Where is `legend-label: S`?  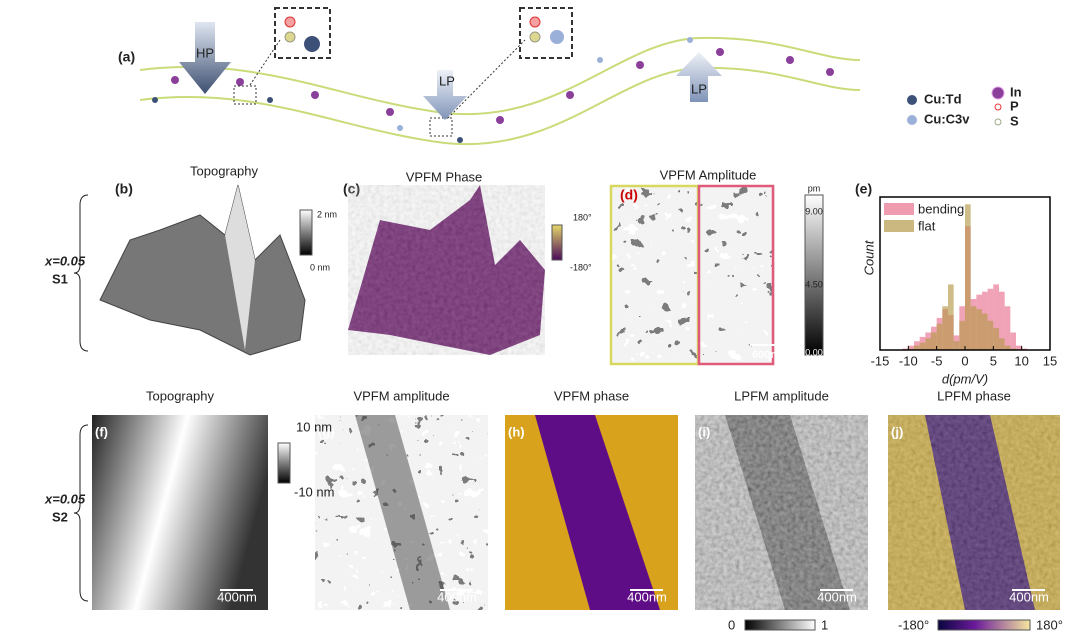
legend-label: S is located at coordinates (1014, 120).